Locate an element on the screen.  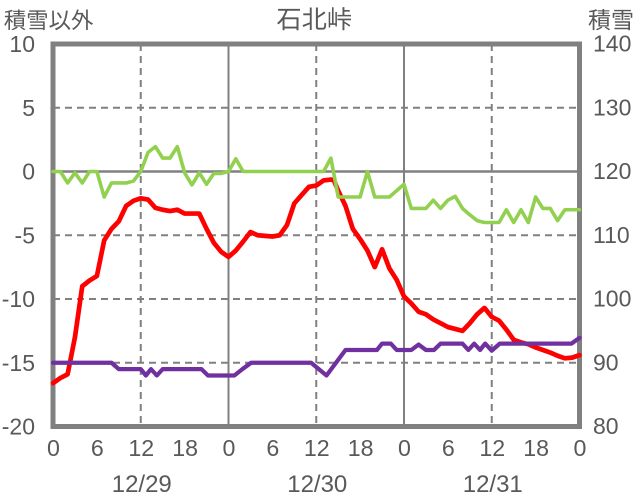
svg-text: -5 is located at coordinates (25, 235).